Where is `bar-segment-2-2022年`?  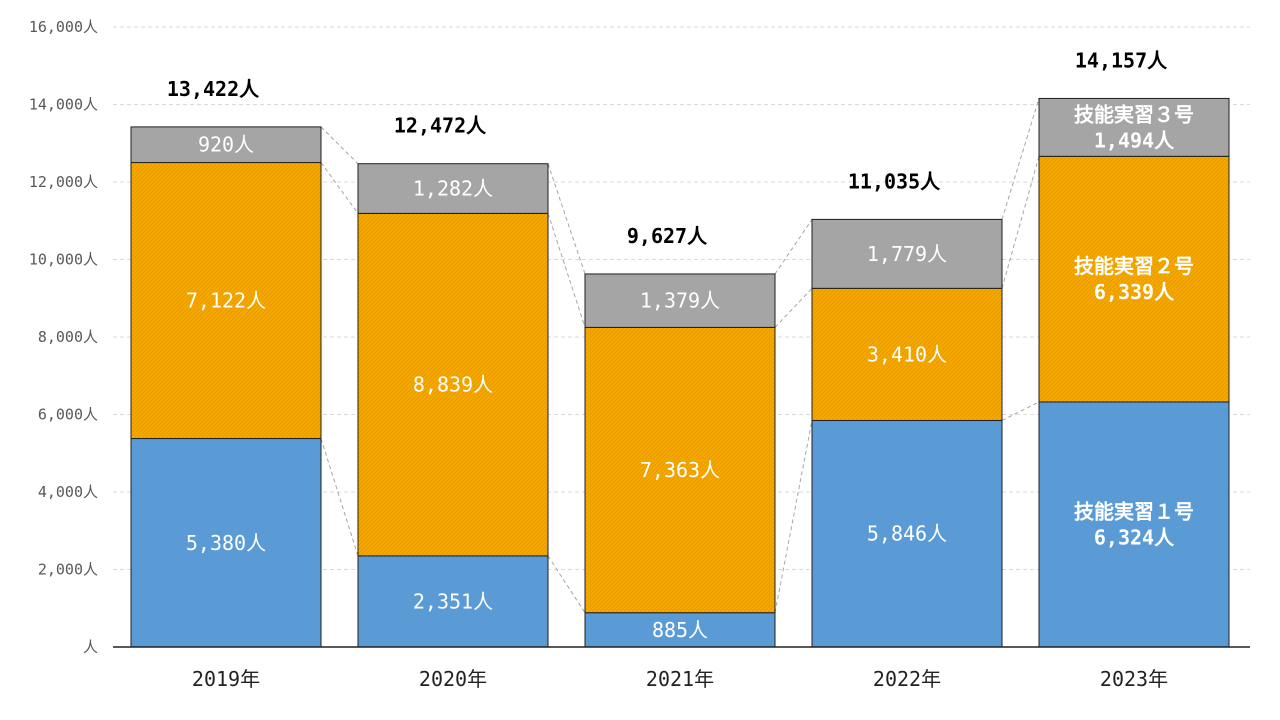
bar-segment-2-2022年 is located at coordinates (907, 354).